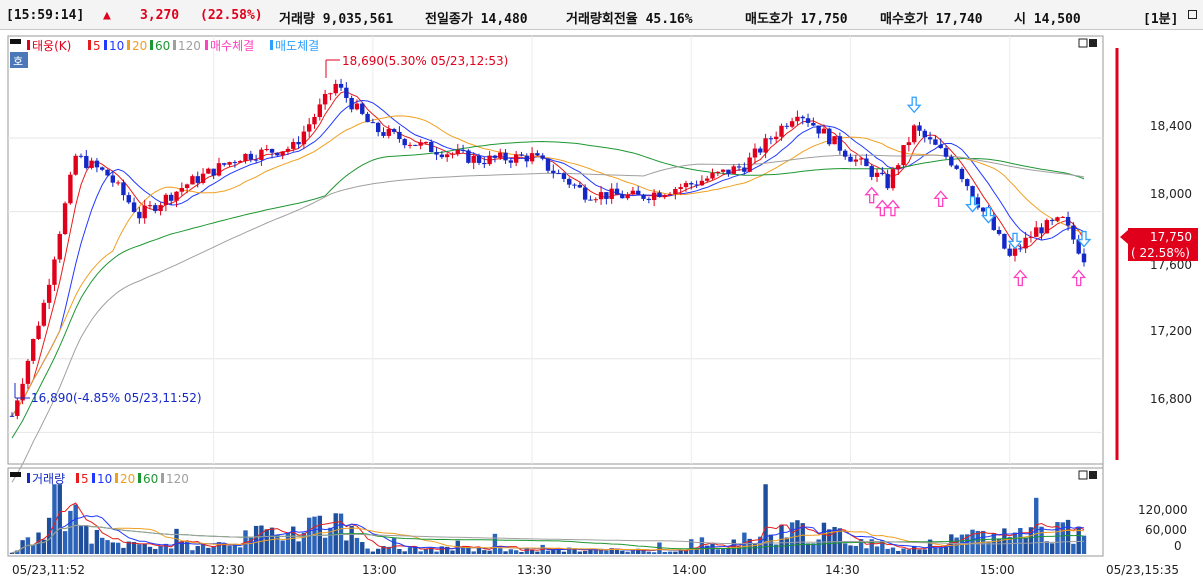  Describe the element at coordinates (1192, 14) in the screenshot. I see `window-restore-icon` at that location.